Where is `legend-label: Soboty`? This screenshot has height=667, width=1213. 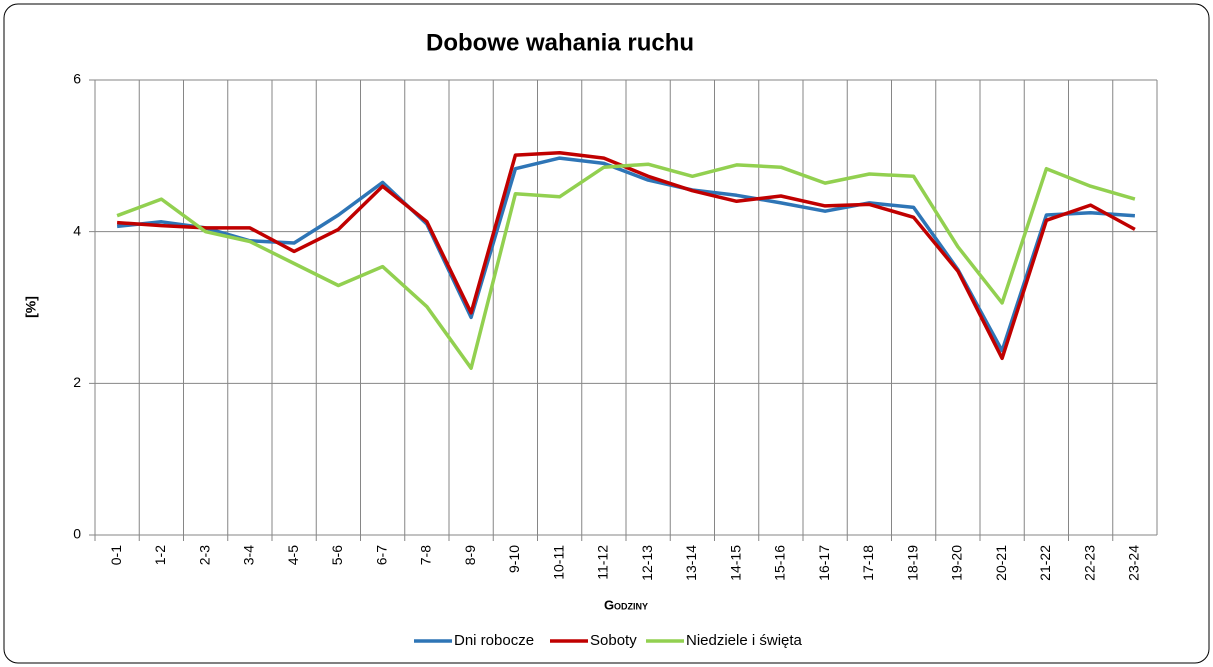 legend-label: Soboty is located at coordinates (613, 640).